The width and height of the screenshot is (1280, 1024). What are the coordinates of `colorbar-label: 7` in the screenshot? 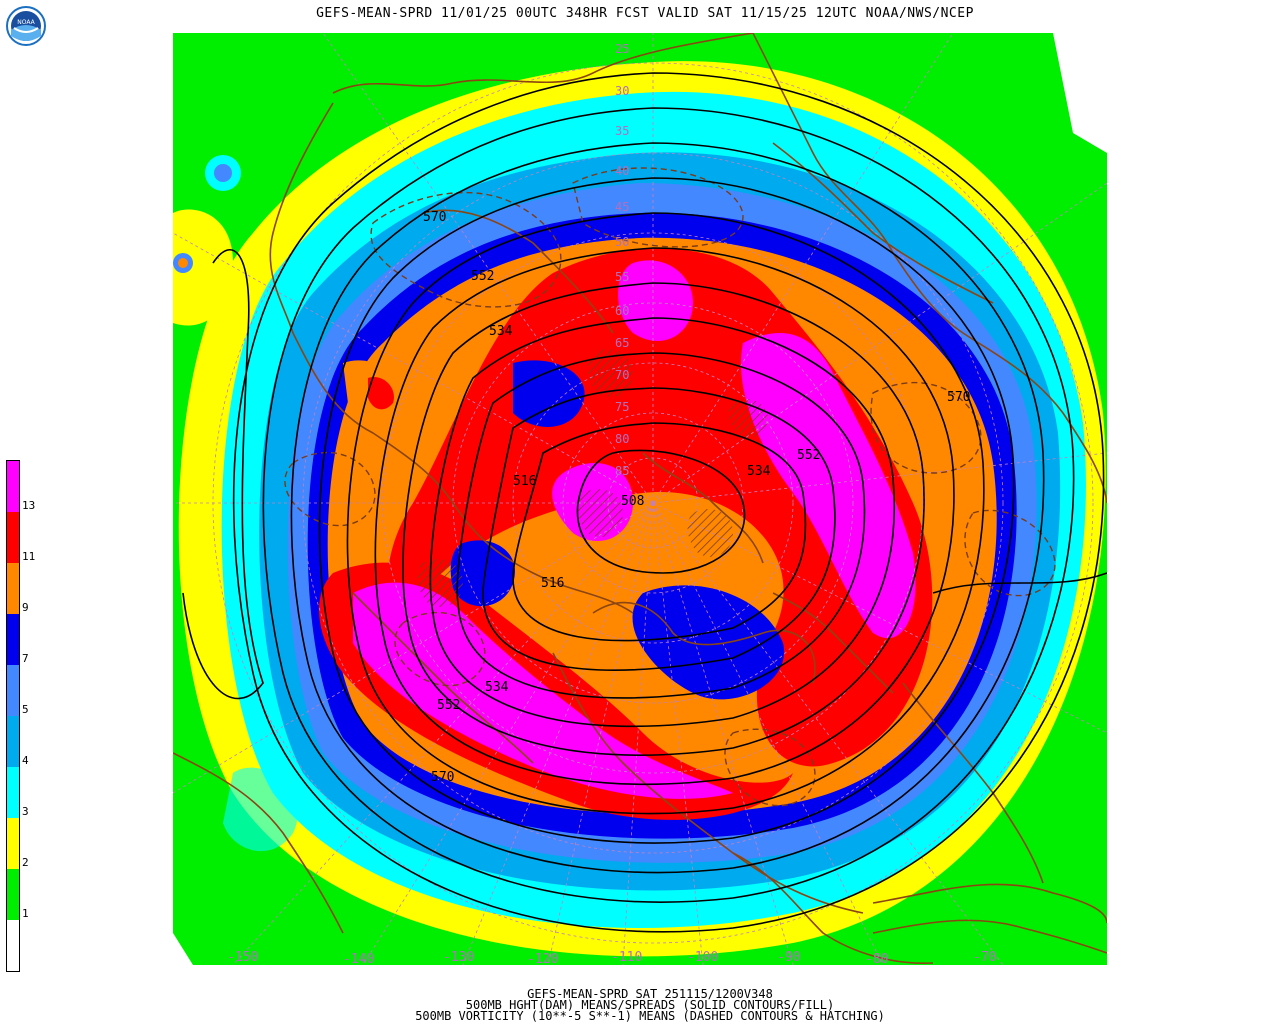 It's located at (25, 658).